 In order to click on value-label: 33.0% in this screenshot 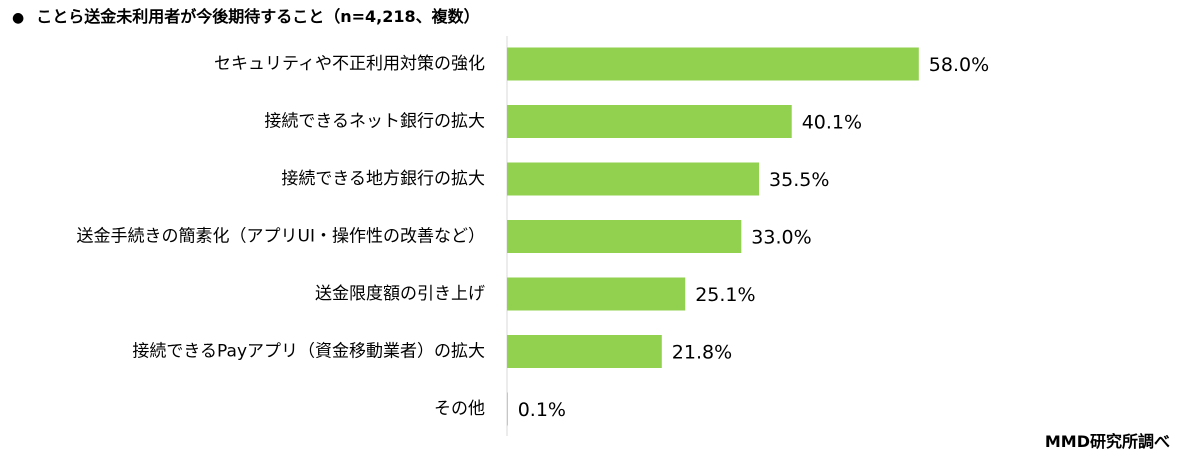, I will do `click(781, 238)`.